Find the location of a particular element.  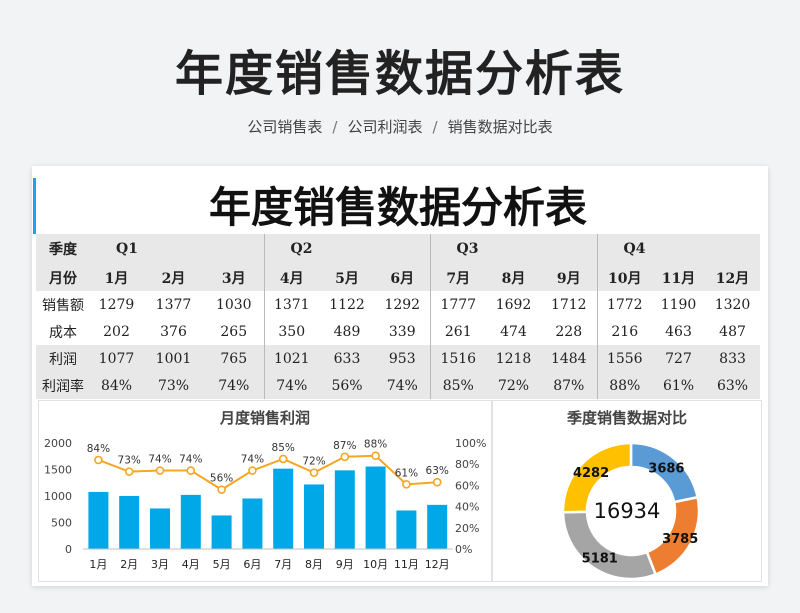

month-cell: 3月 is located at coordinates (234, 277).